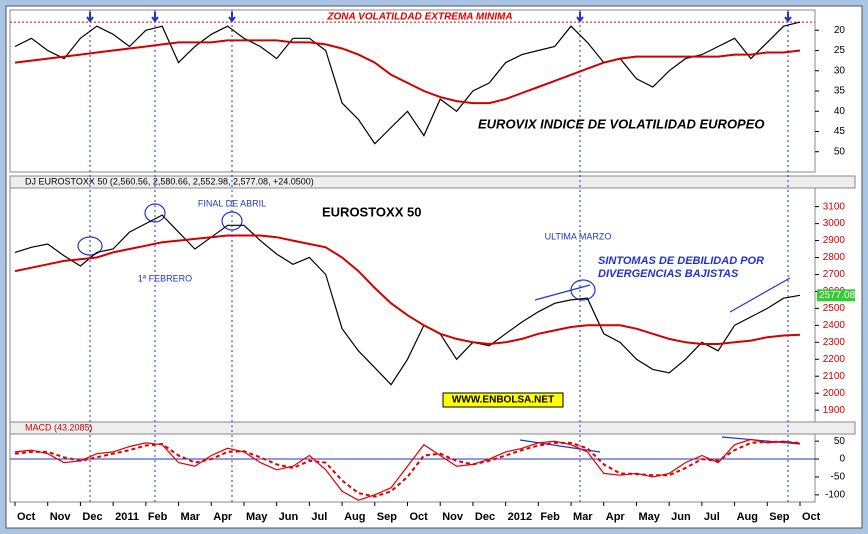  What do you see at coordinates (165, 278) in the screenshot?
I see `annotation: 1ª FEBRERO` at bounding box center [165, 278].